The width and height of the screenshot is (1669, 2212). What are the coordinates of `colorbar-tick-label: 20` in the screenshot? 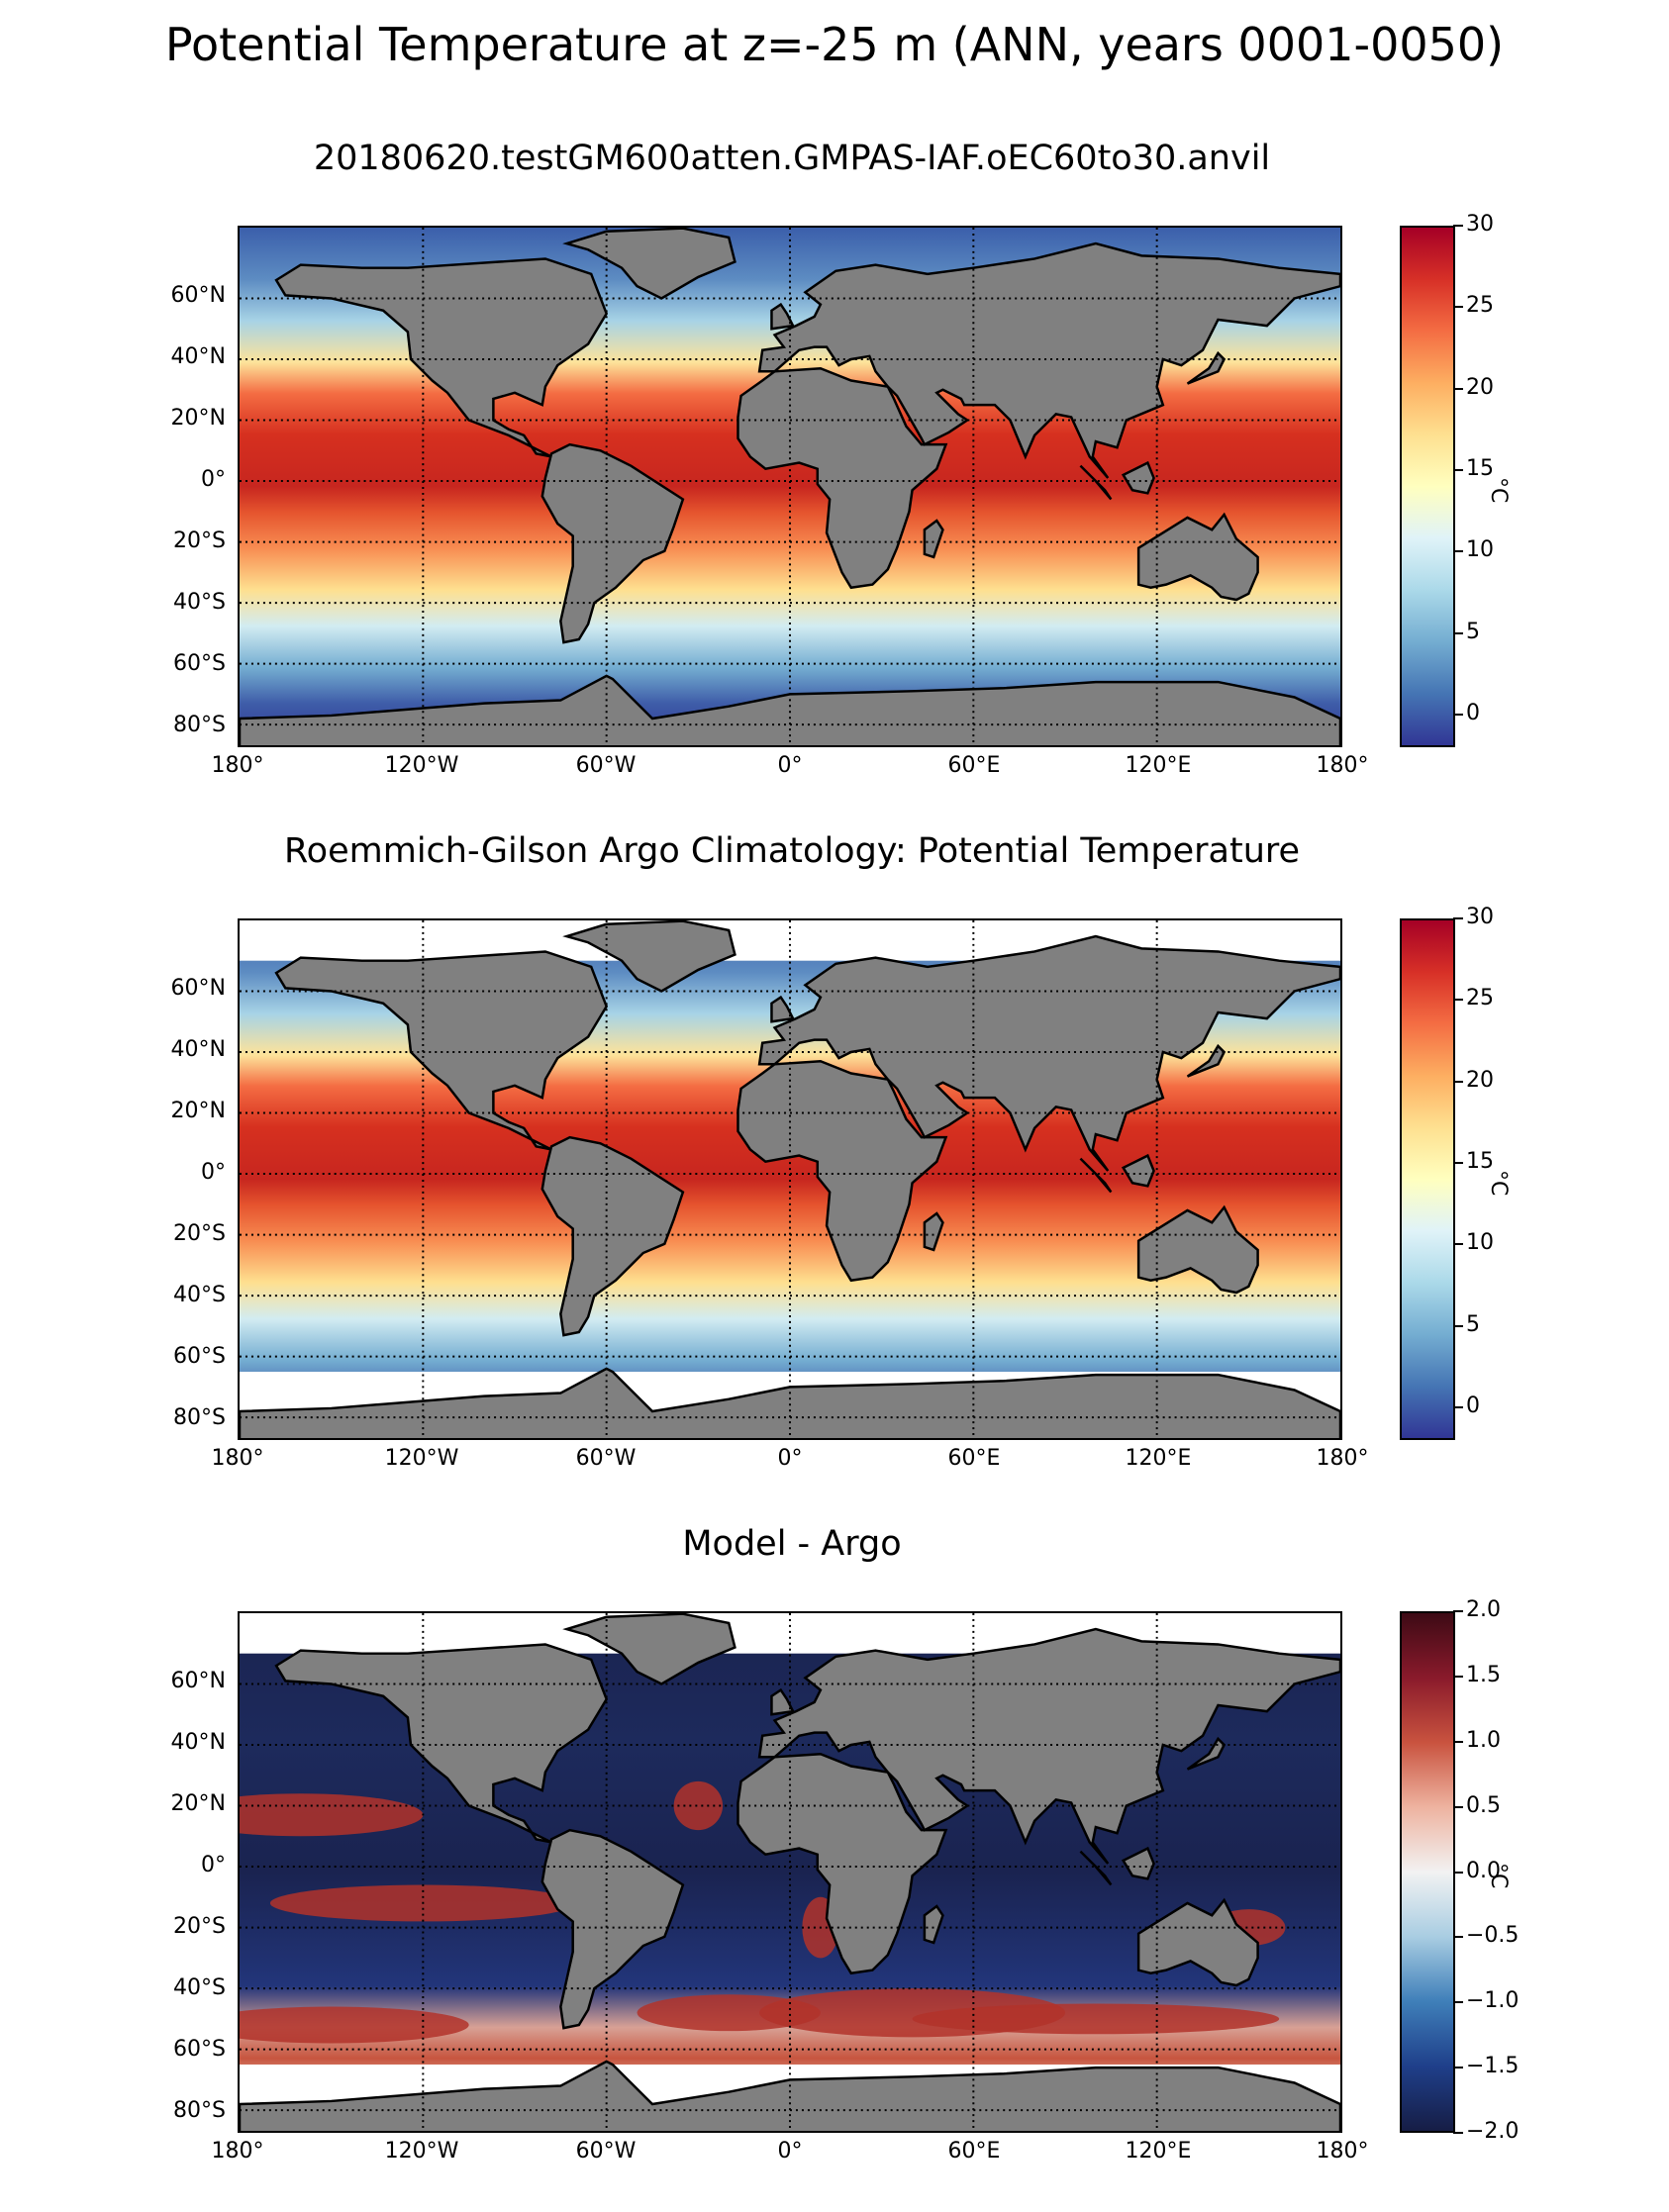 It's located at (1480, 1080).